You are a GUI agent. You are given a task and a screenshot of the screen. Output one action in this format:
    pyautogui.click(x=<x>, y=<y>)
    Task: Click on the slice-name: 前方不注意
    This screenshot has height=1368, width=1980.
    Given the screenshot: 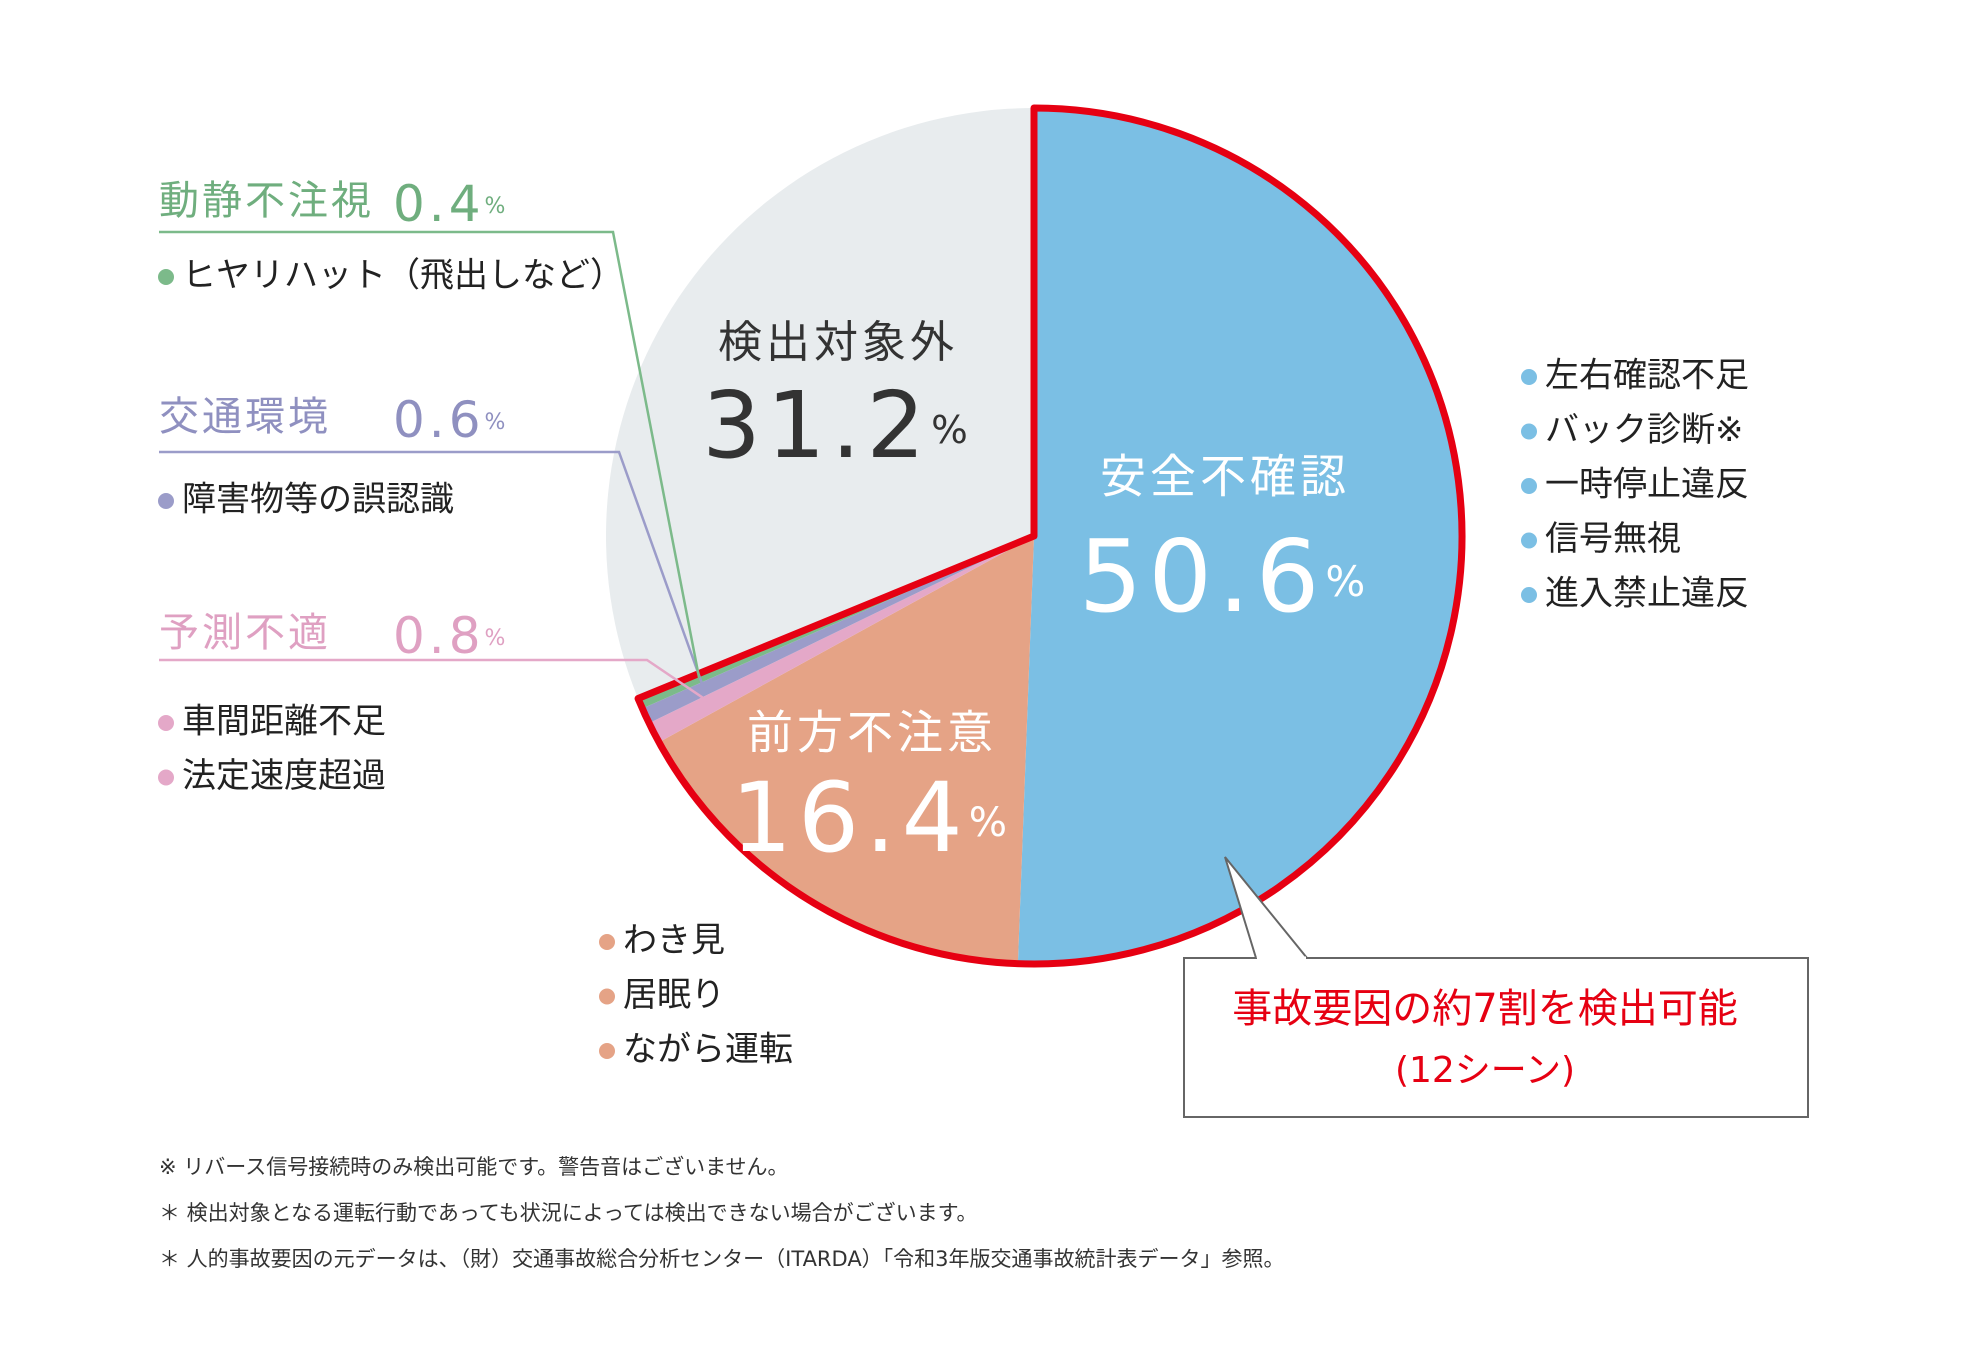 What is the action you would take?
    pyautogui.click(x=872, y=733)
    